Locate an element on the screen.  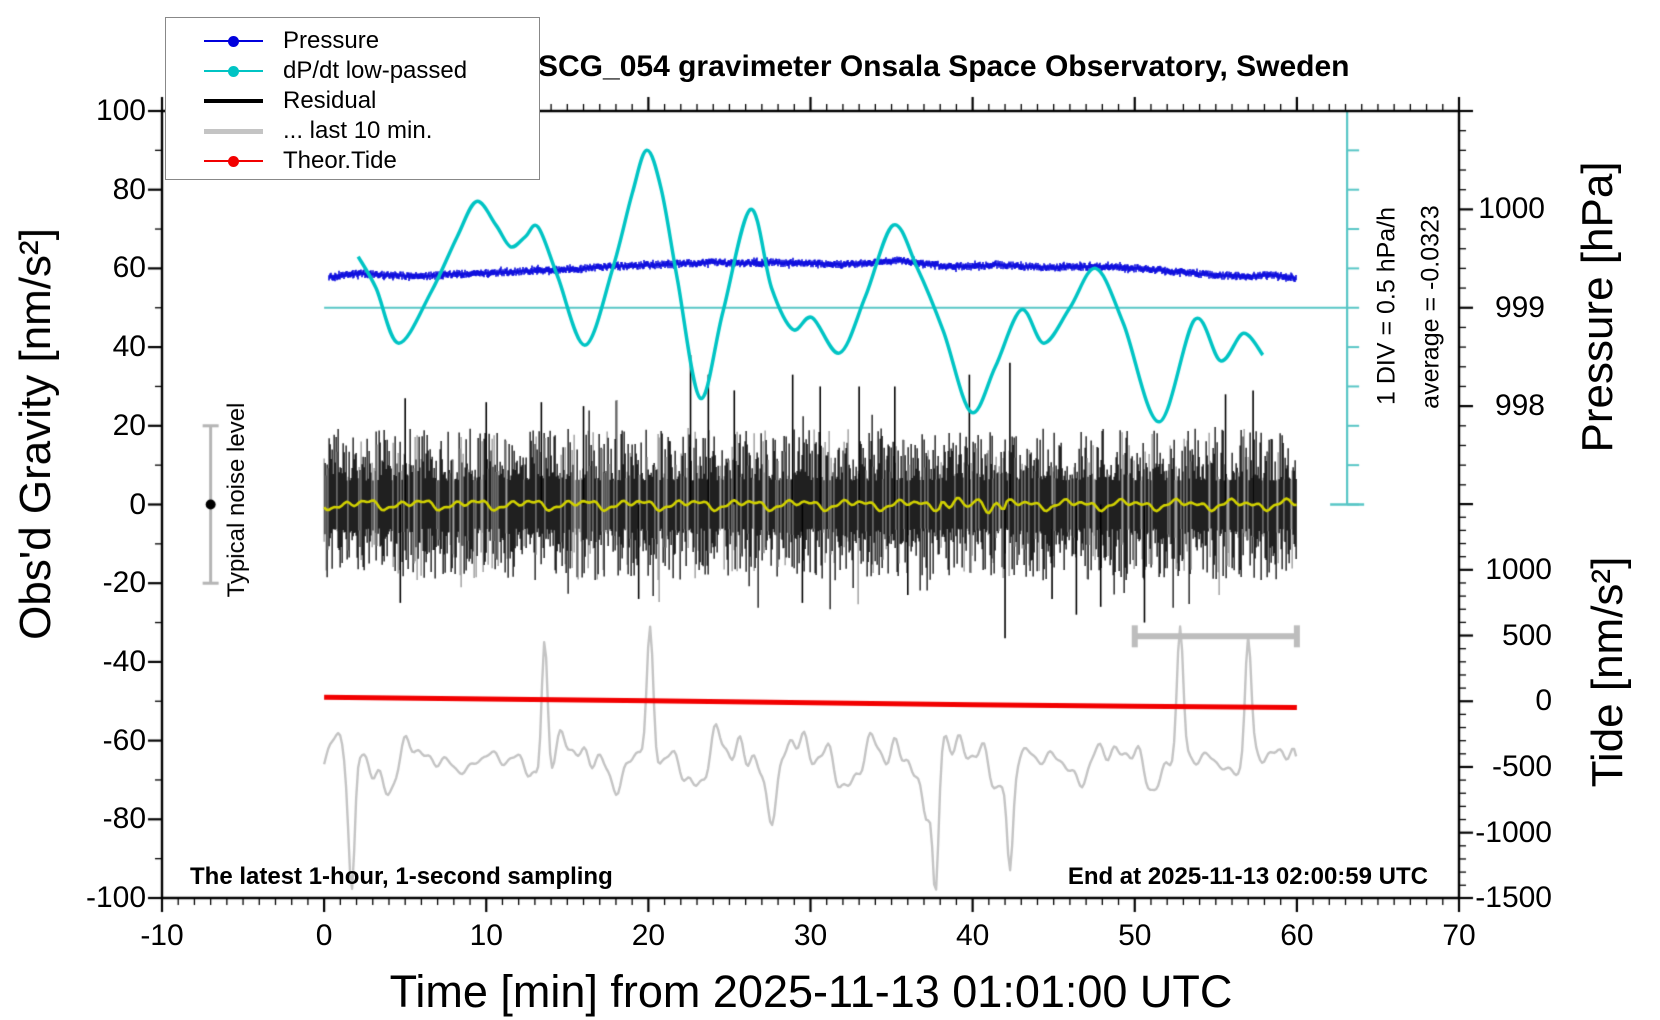
y-tick-label-gravity: 100 is located at coordinates (120, 110).